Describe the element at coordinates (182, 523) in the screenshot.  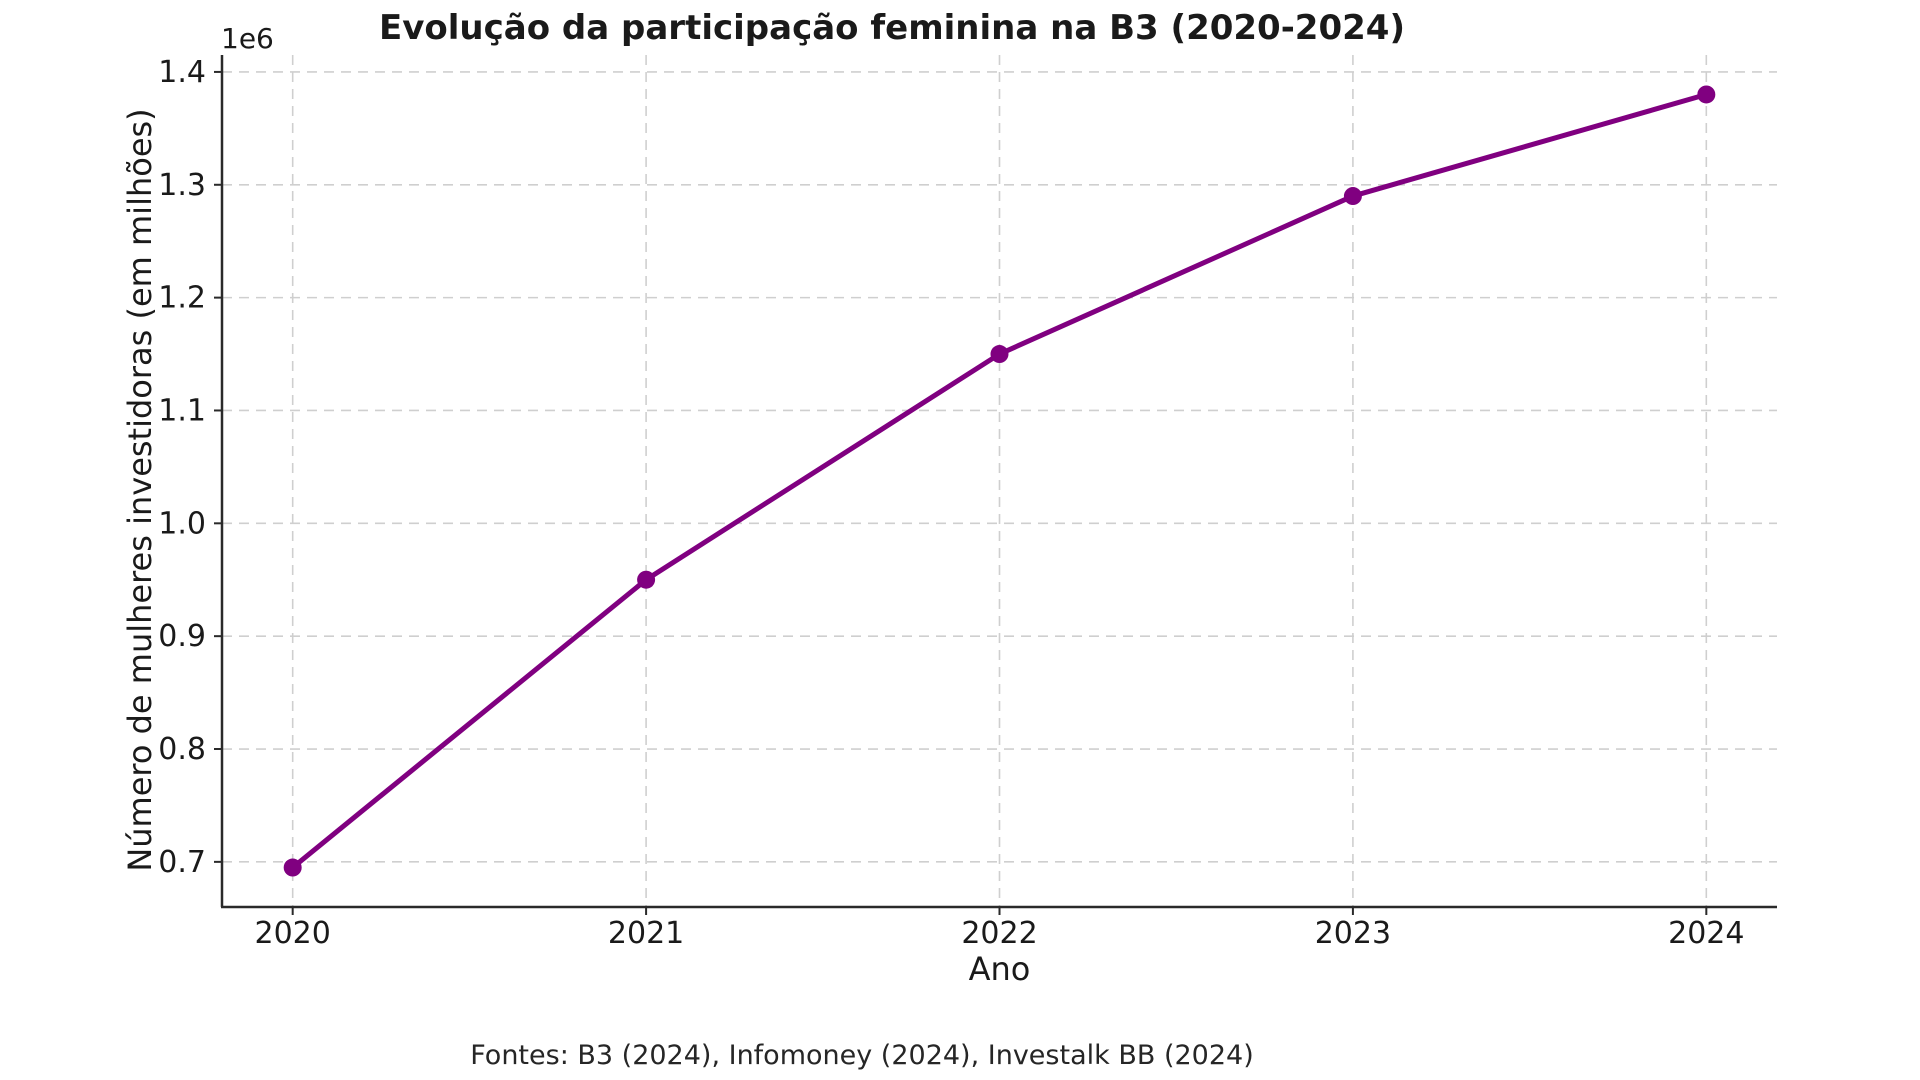
I see `y-axis-tick-label: 1.0` at that location.